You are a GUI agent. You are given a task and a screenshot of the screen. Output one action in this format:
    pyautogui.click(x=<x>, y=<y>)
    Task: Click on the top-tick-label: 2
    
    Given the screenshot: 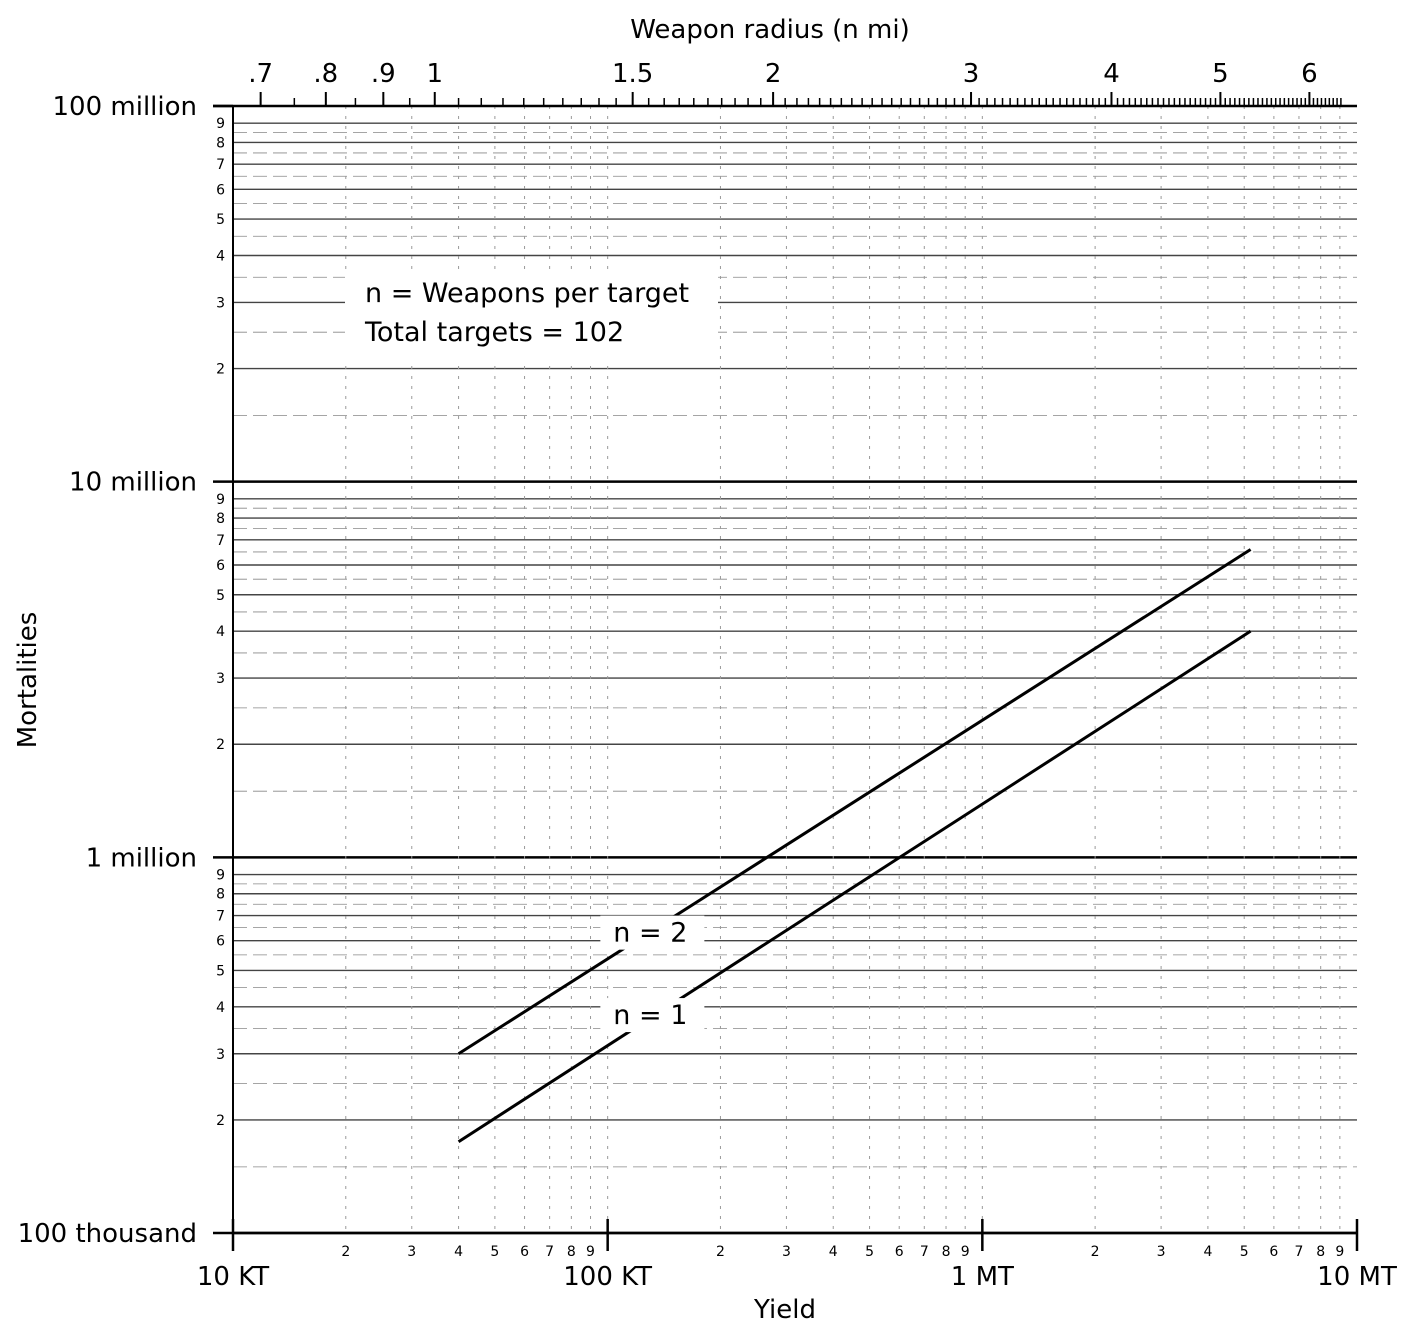 What is the action you would take?
    pyautogui.click(x=773, y=74)
    